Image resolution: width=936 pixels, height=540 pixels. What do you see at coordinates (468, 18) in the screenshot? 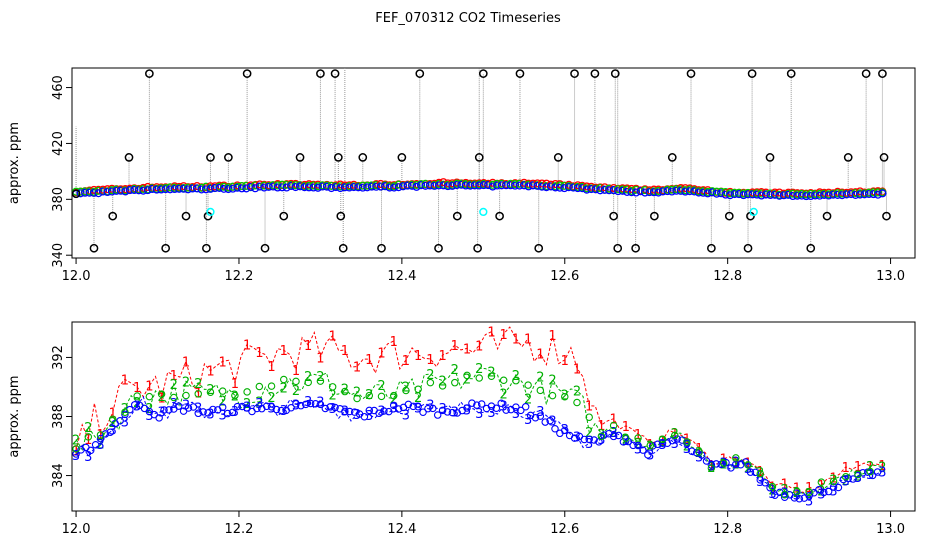
I see `figure-title: FEF_070312 CO2 Timeseries` at bounding box center [468, 18].